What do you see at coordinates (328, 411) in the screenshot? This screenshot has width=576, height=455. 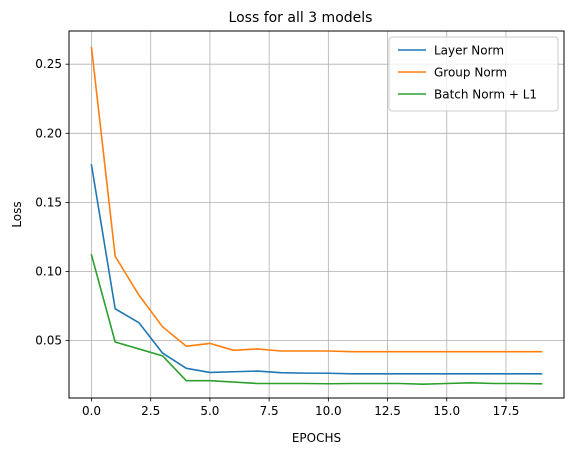 I see `x-tick-label: 10.0` at bounding box center [328, 411].